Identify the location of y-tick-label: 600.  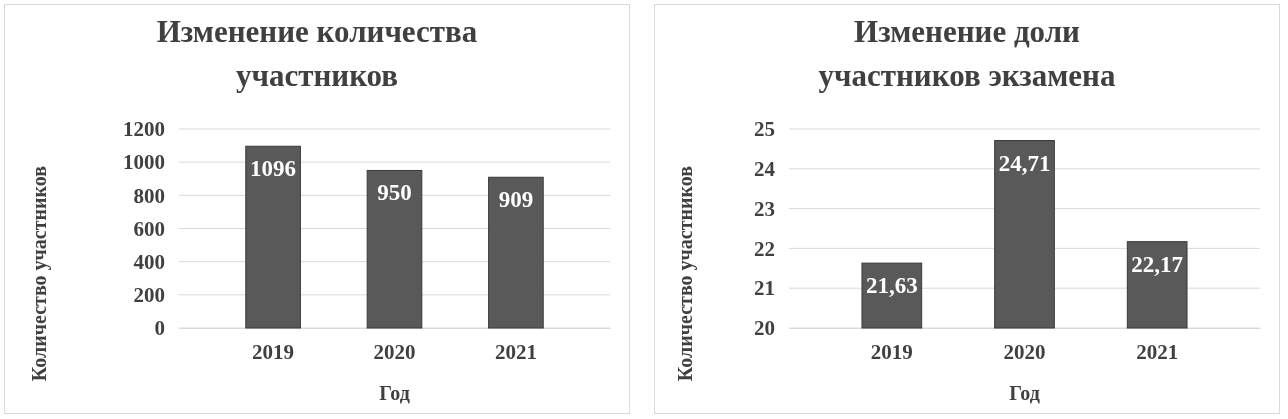
(149, 228).